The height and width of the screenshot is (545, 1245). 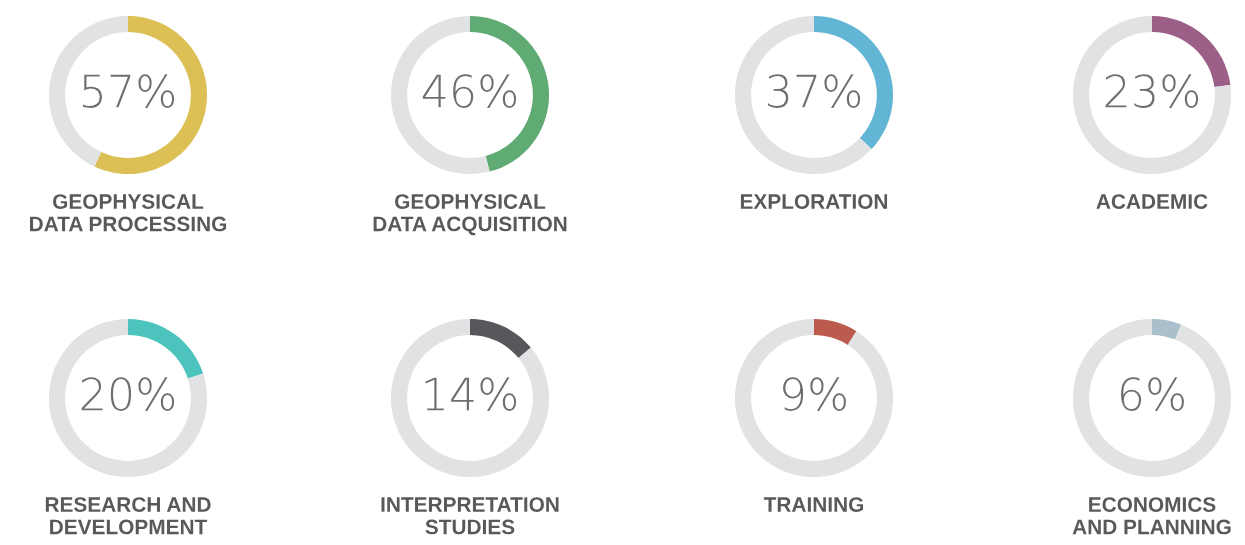 What do you see at coordinates (128, 394) in the screenshot?
I see `data-label: 20%` at bounding box center [128, 394].